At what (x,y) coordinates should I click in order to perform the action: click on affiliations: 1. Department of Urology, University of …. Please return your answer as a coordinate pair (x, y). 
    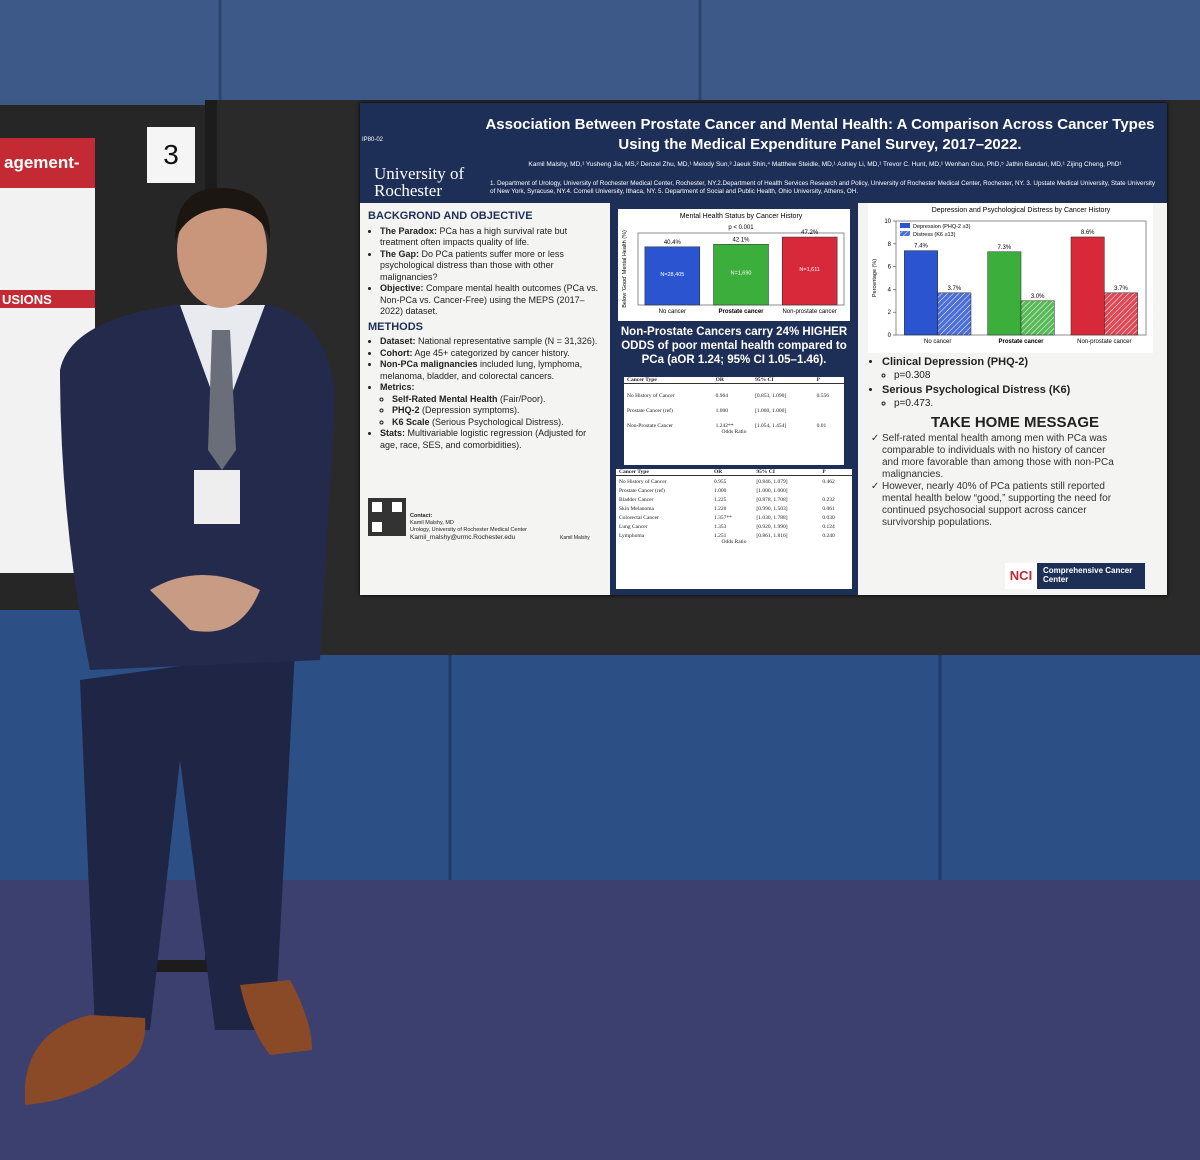
    Looking at the image, I should click on (823, 187).